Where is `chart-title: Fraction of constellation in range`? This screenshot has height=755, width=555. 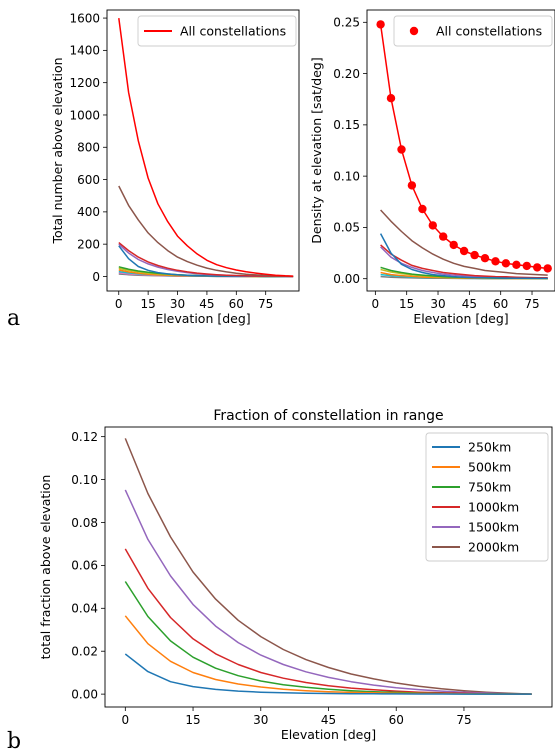
chart-title: Fraction of constellation in range is located at coordinates (328, 416).